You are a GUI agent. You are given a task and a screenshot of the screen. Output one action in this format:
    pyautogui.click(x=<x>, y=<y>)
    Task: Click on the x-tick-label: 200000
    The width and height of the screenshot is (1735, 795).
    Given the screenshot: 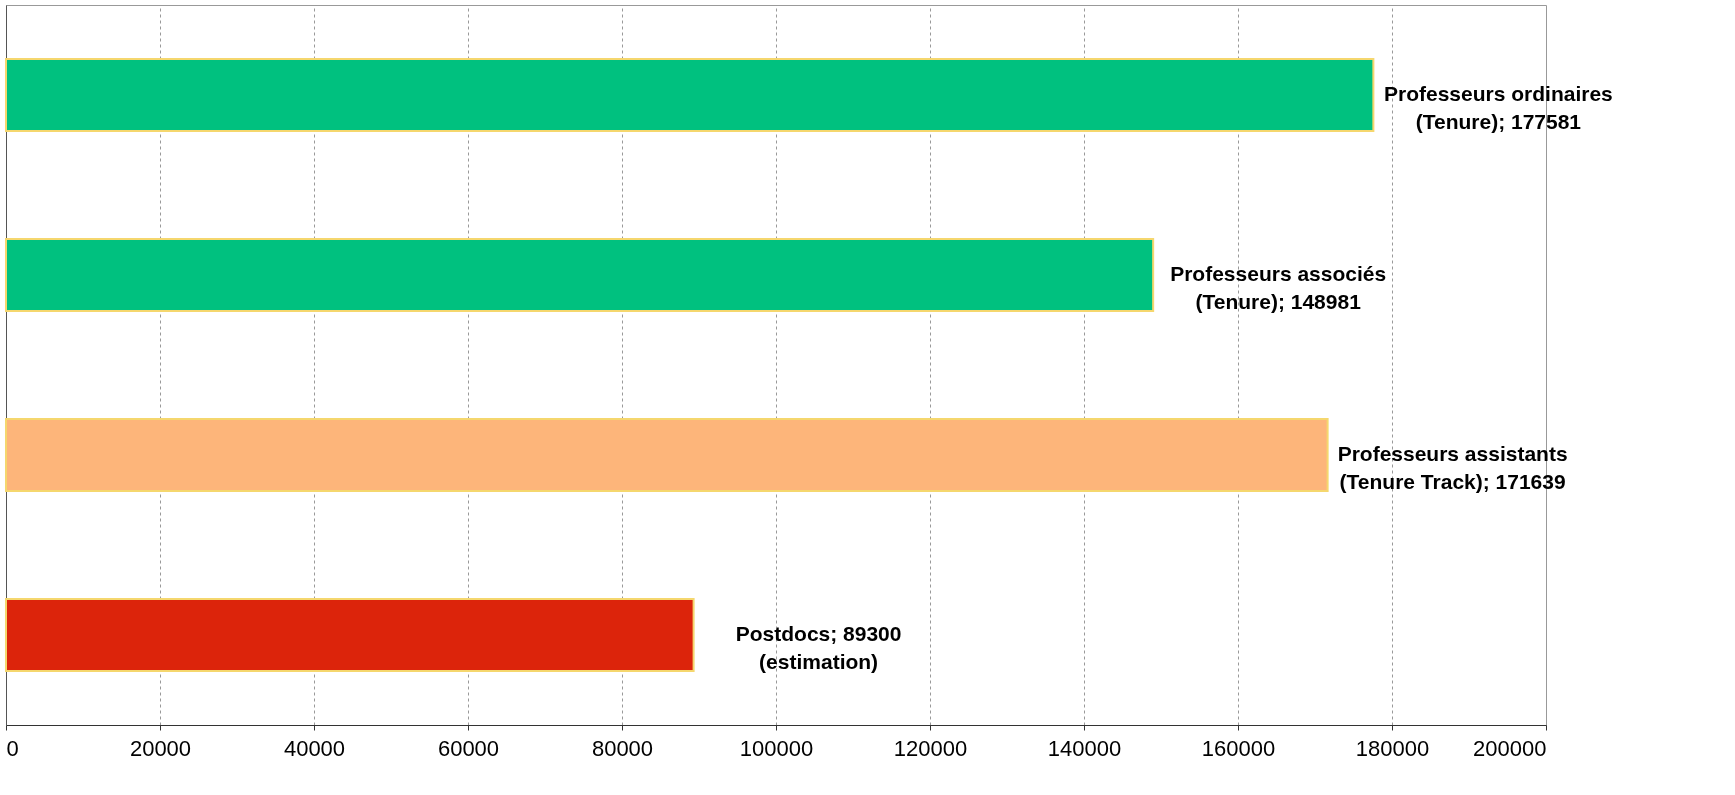 What is the action you would take?
    pyautogui.click(x=1510, y=748)
    